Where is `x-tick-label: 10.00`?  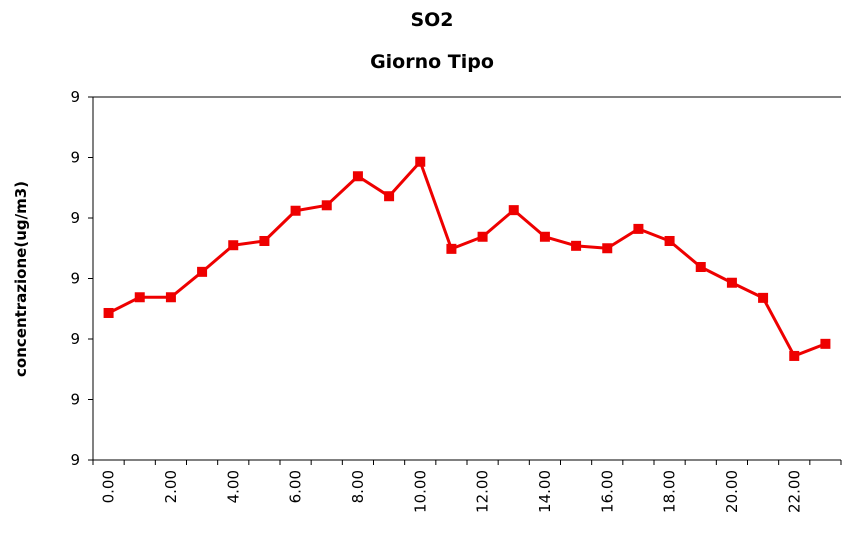
x-tick-label: 10.00 is located at coordinates (420, 491).